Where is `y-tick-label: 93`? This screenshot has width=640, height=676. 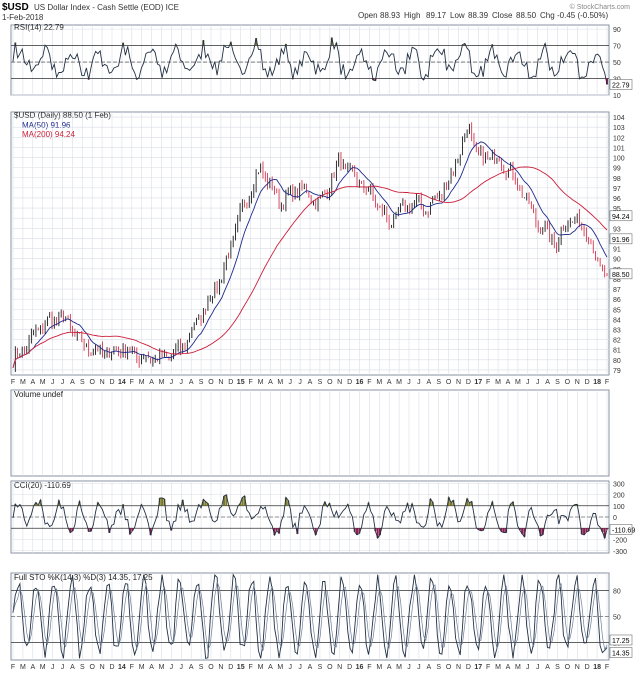
y-tick-label: 93 is located at coordinates (617, 229).